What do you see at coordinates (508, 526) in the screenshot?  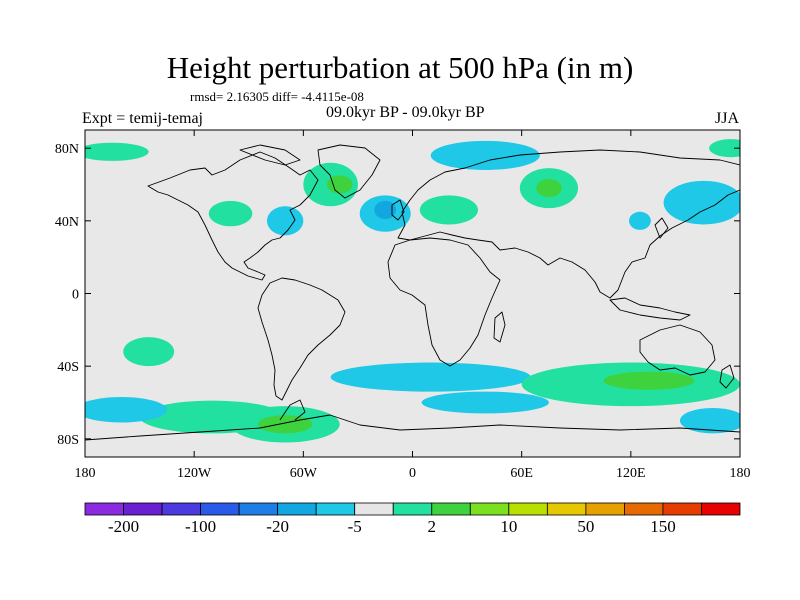 I see `colorbar-label: 10` at bounding box center [508, 526].